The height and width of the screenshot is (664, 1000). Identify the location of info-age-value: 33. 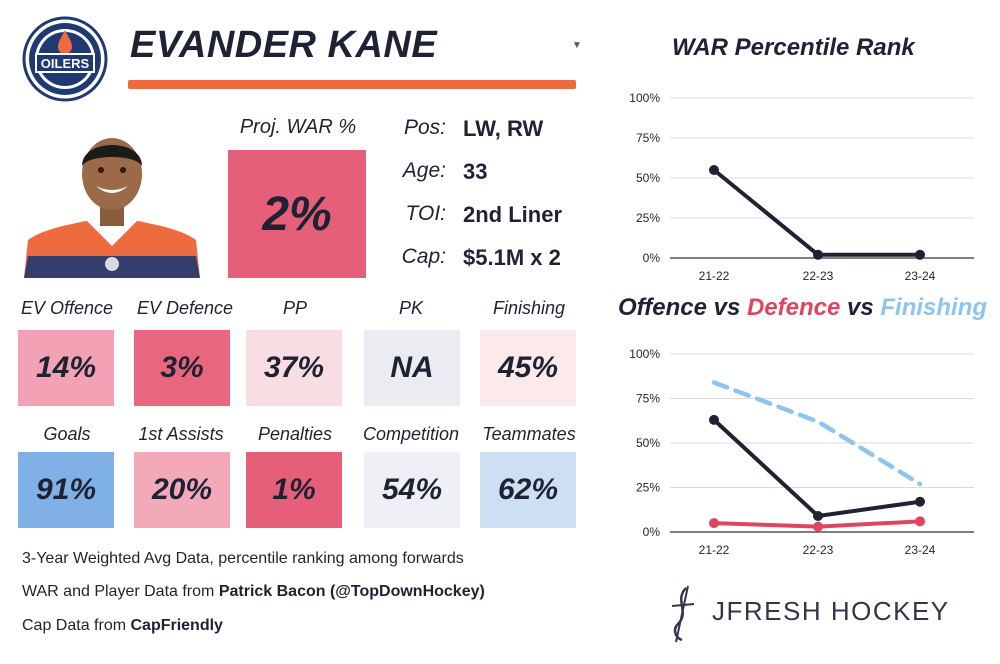
(475, 171).